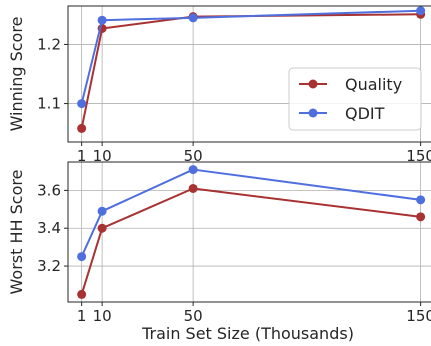 This screenshot has height=346, width=431. I want to click on worst-hh-score-y-tick-label: 3.6, so click(49, 190).